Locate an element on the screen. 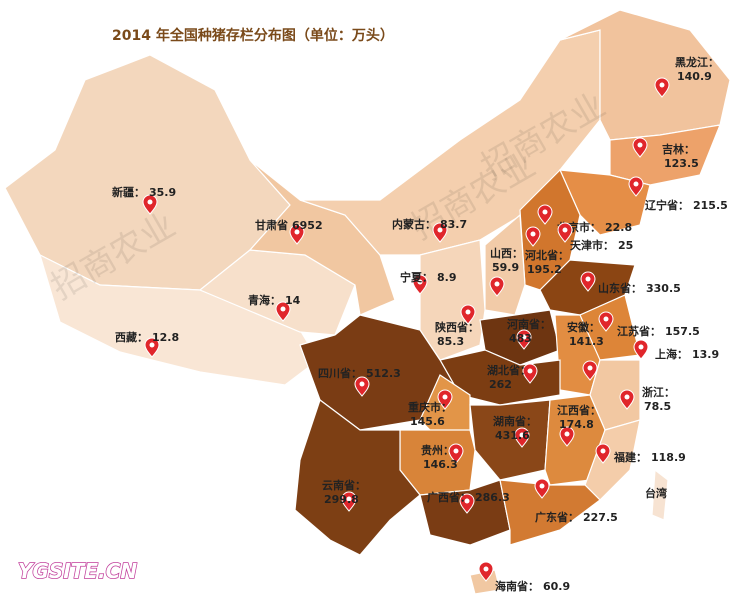 The height and width of the screenshot is (596, 750). region-value: 14 is located at coordinates (293, 300).